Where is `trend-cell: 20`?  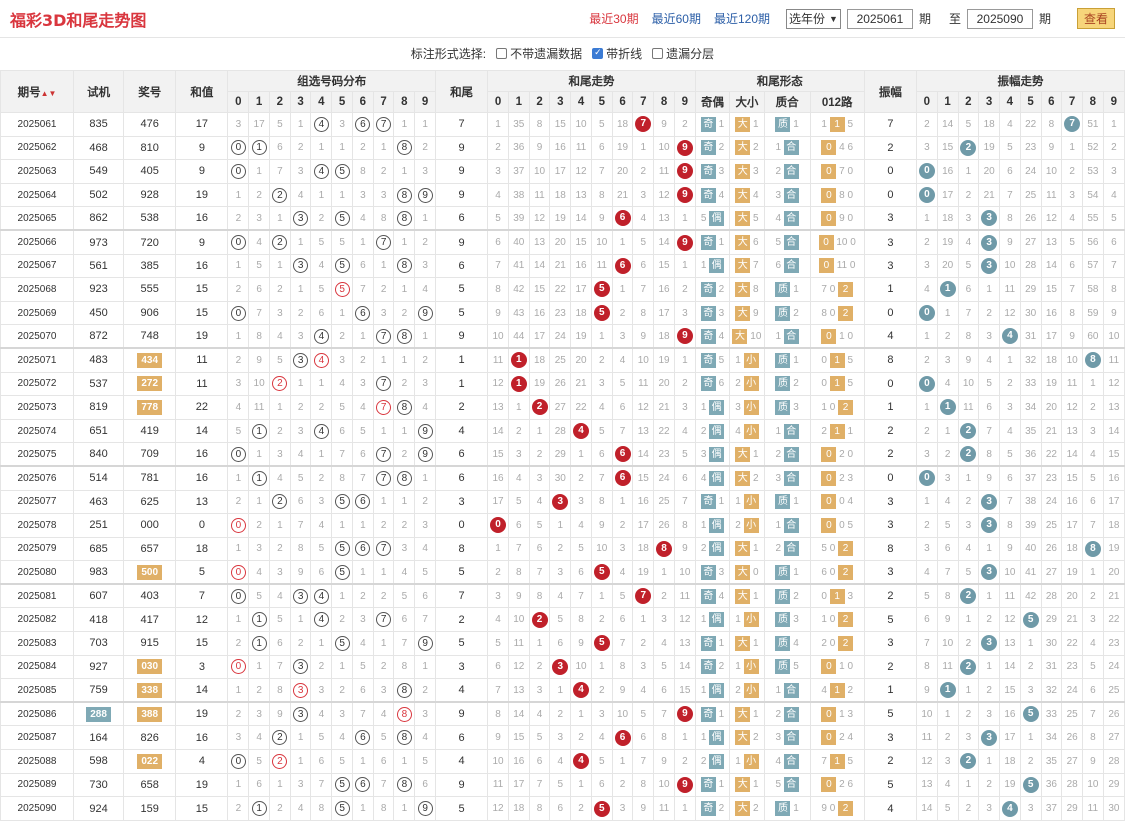 trend-cell: 20 is located at coordinates (560, 242).